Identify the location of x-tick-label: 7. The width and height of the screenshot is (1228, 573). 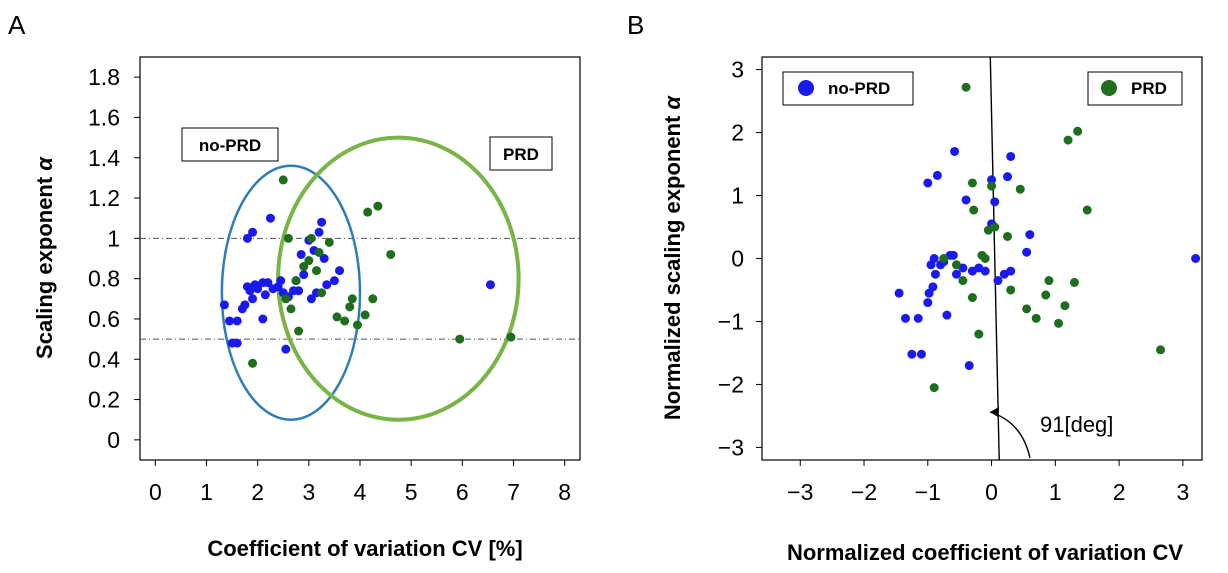
(513, 492).